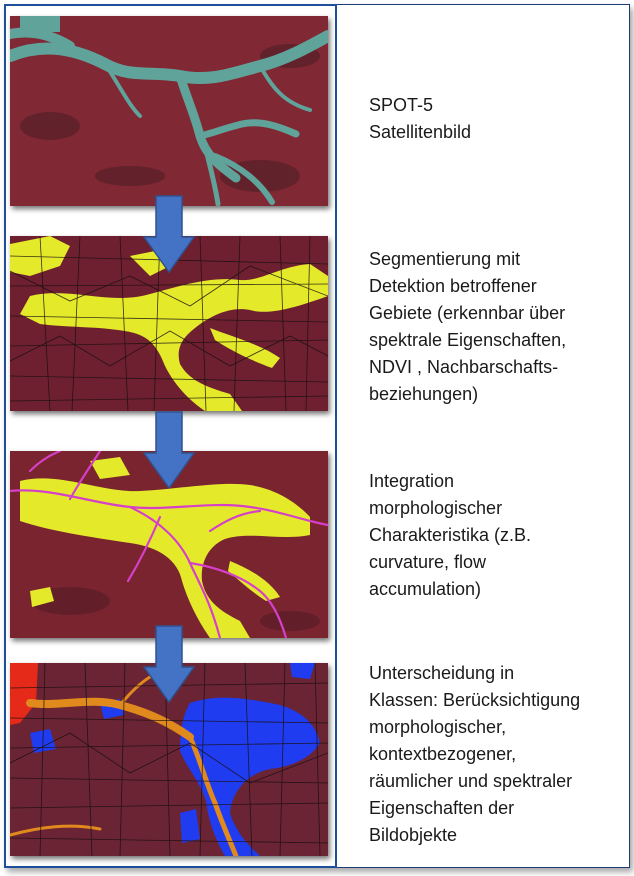 The width and height of the screenshot is (634, 876). What do you see at coordinates (442, 808) in the screenshot?
I see `caption-line: Eigenschaften der` at bounding box center [442, 808].